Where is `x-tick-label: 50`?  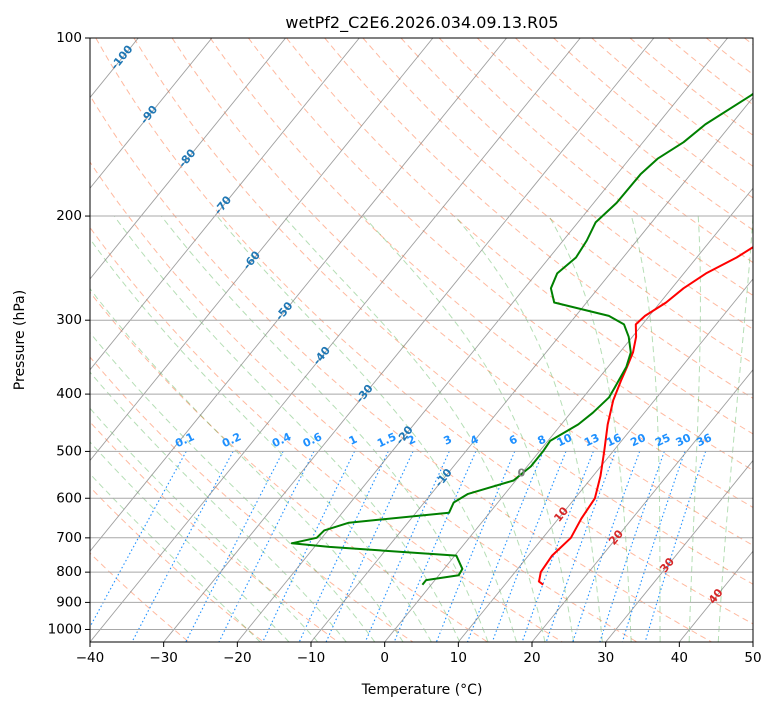 x-tick-label: 50 is located at coordinates (752, 658).